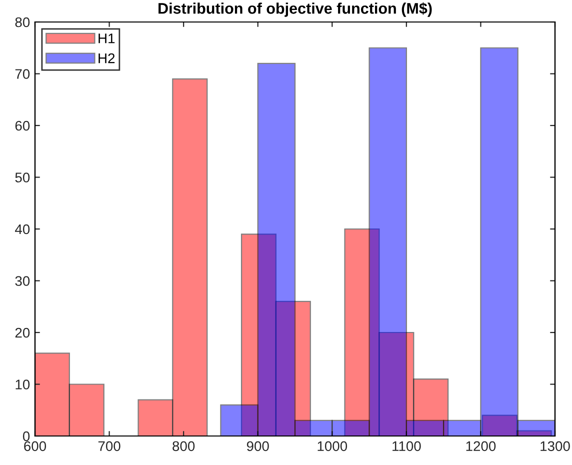 Image resolution: width=572 pixels, height=465 pixels. Describe the element at coordinates (555, 446) in the screenshot. I see `x-tick-label: 1300` at that location.